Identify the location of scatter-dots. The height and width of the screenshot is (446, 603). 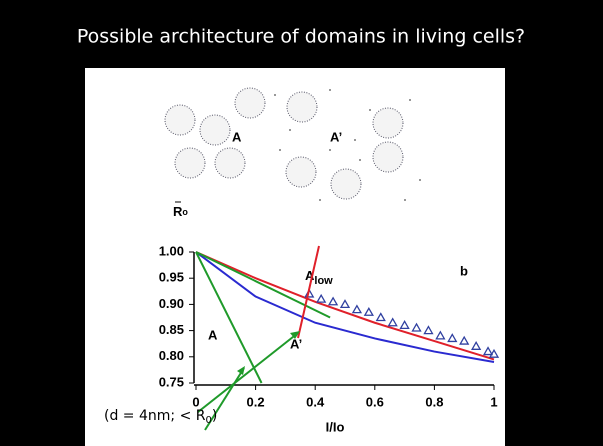
(347, 145).